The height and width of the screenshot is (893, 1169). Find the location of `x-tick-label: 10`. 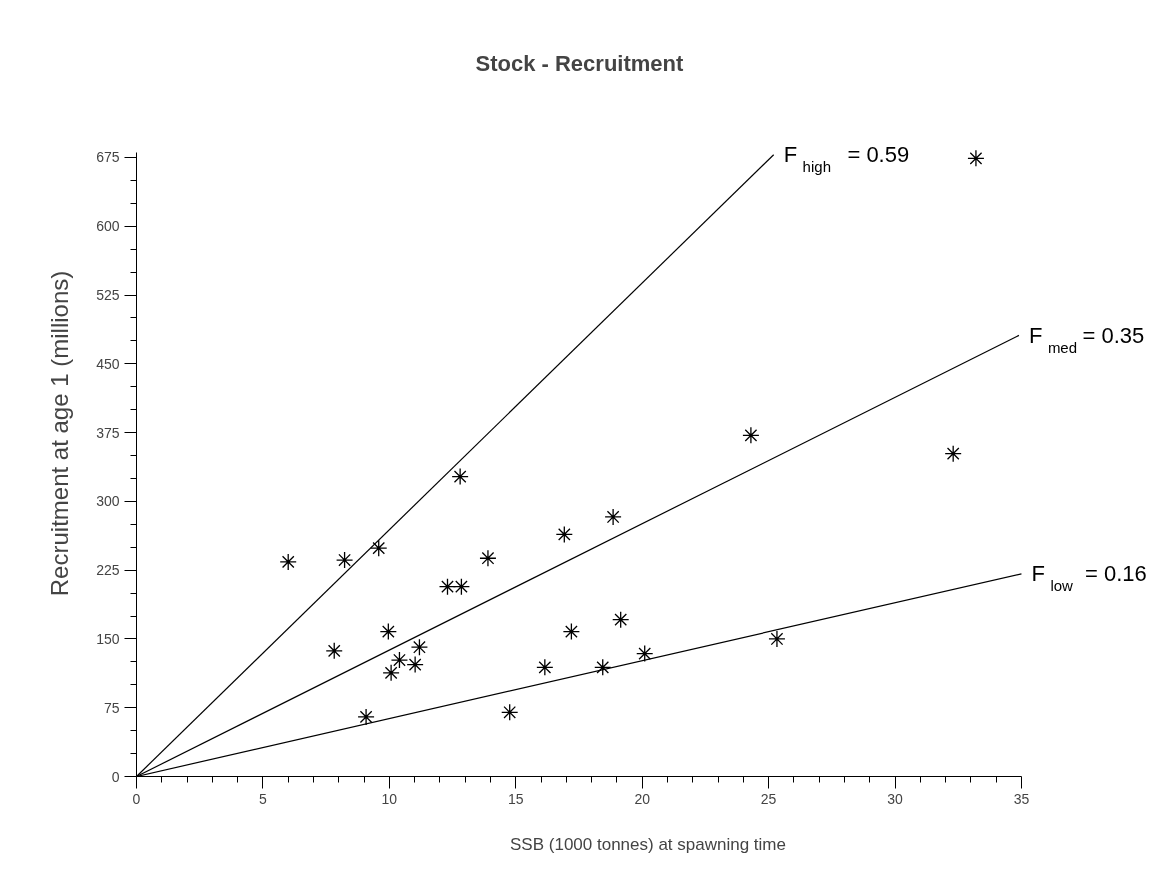

x-tick-label: 10 is located at coordinates (389, 798).